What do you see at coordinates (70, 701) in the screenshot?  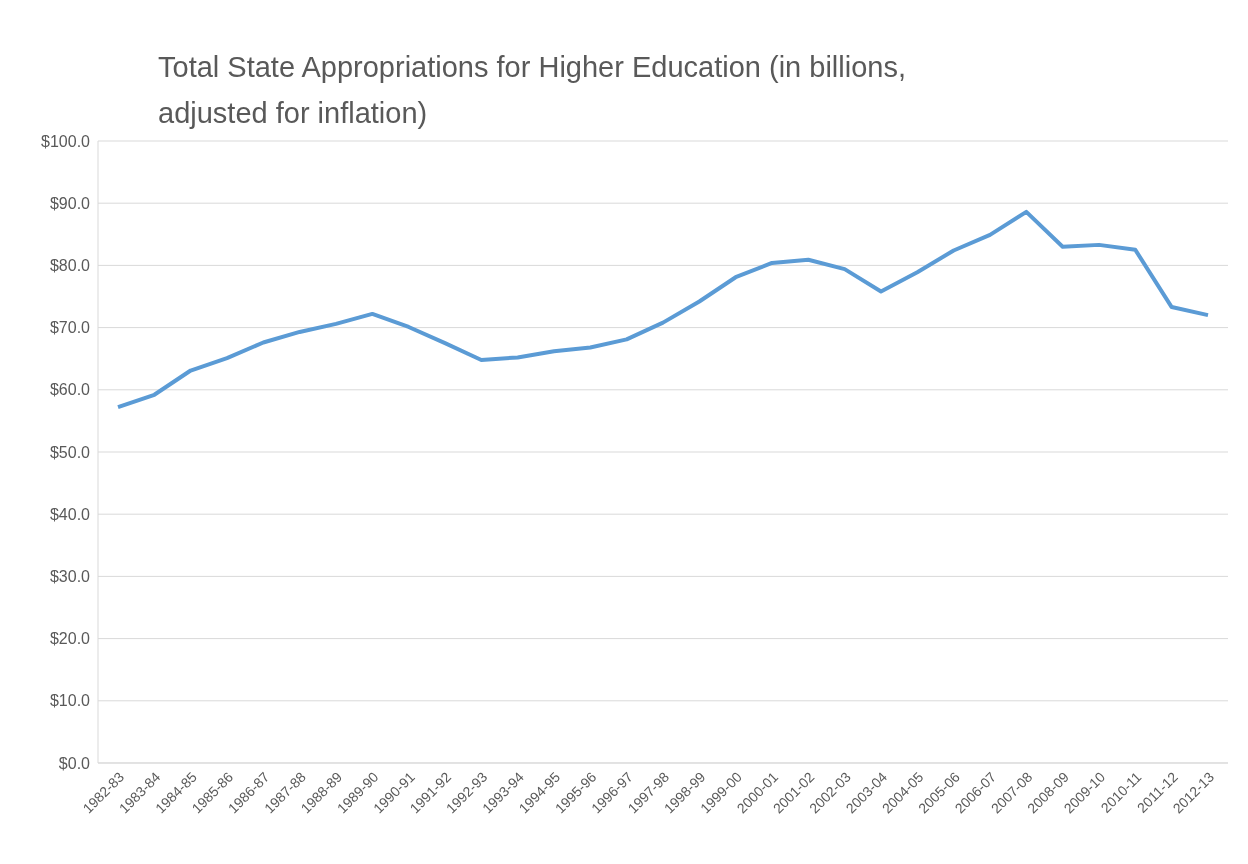 I see `y-tick-label: $10.0` at bounding box center [70, 701].